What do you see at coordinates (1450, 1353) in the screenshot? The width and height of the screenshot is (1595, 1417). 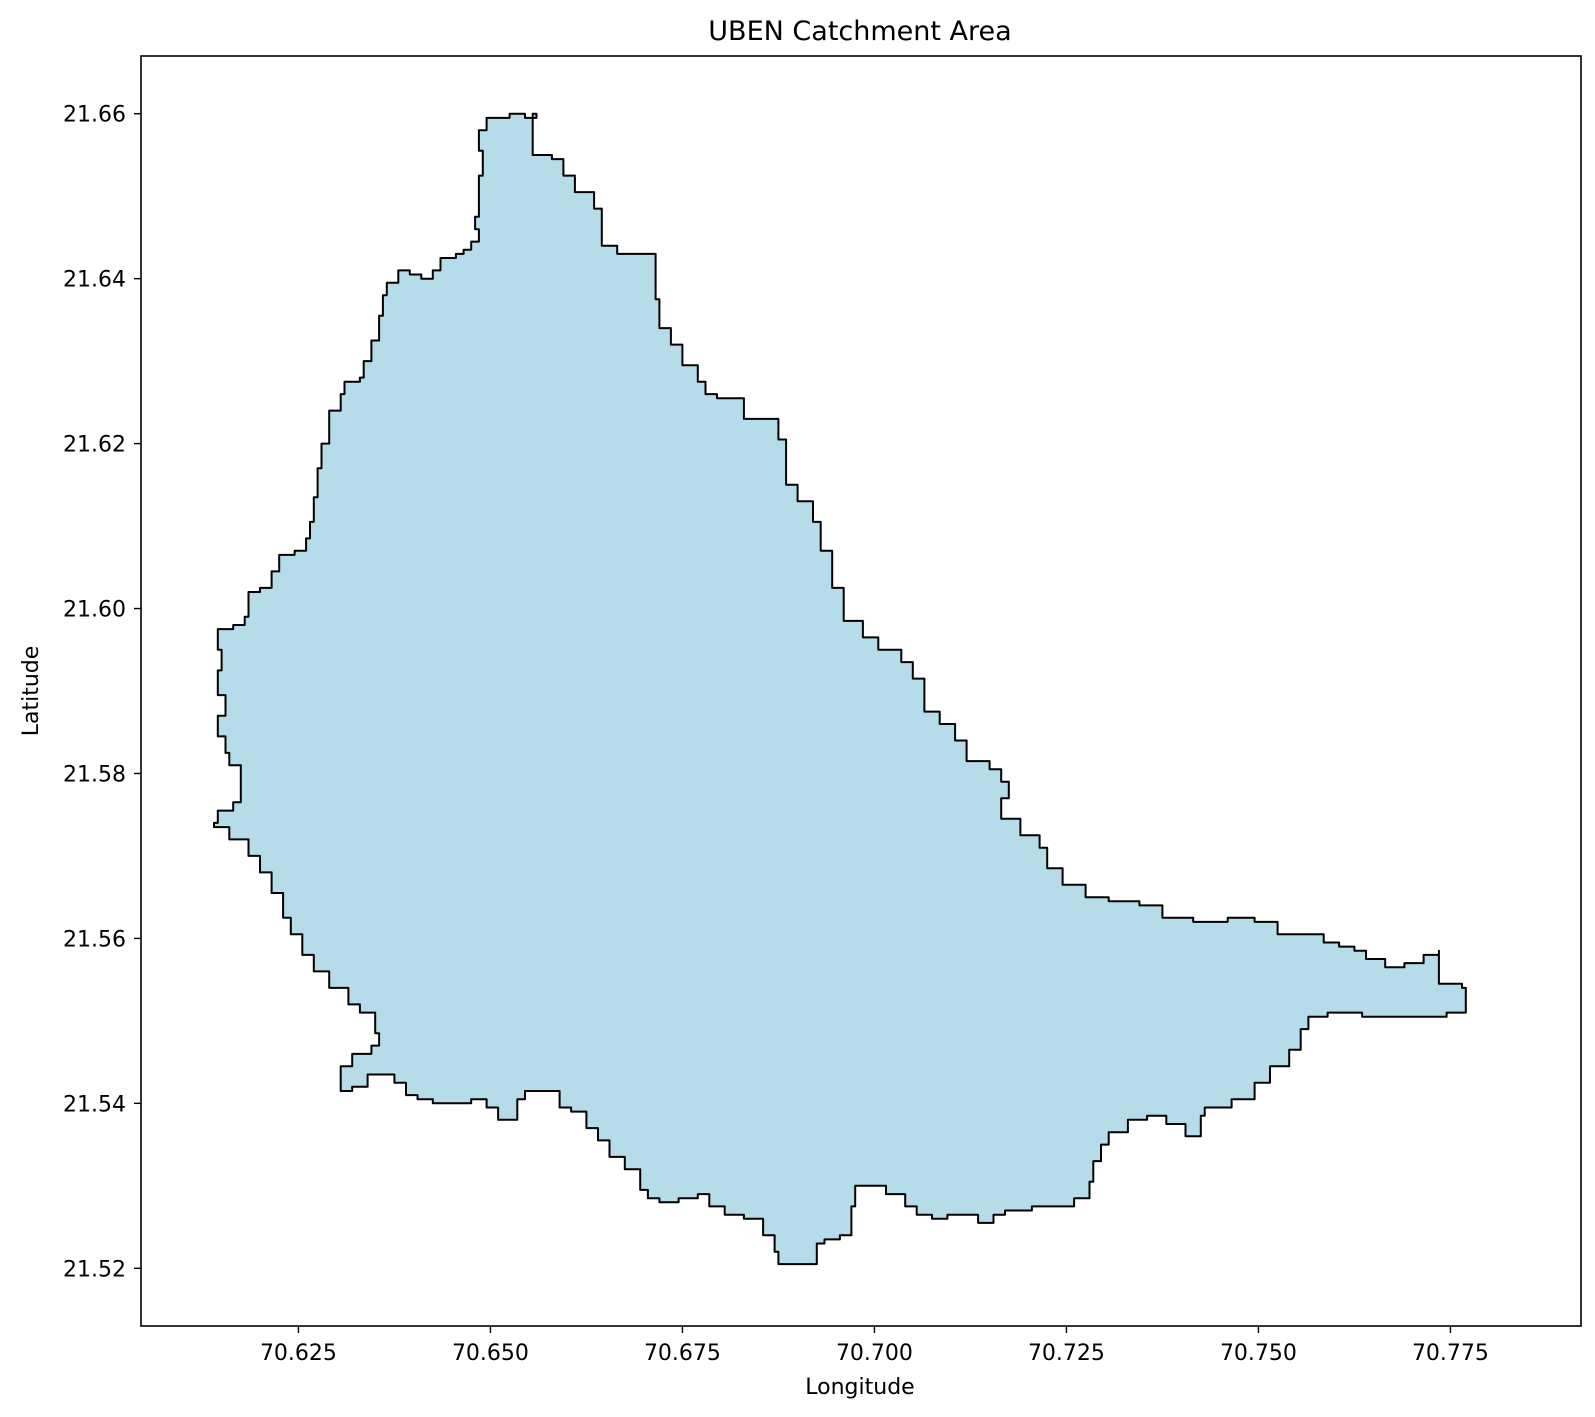 I see `x-tick-label: 70.775` at bounding box center [1450, 1353].